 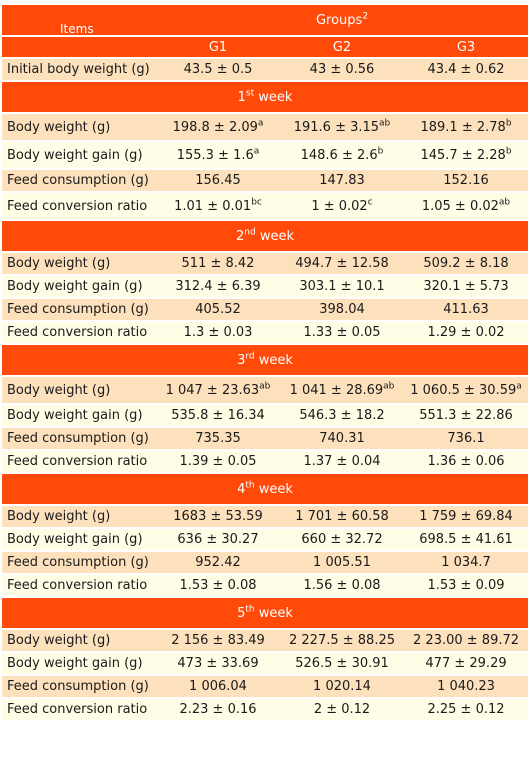 What do you see at coordinates (218, 709) in the screenshot?
I see `cell-value: 2.23 ± 0.16` at bounding box center [218, 709].